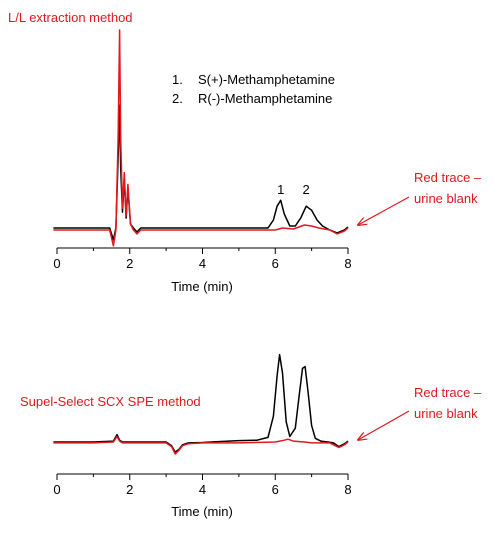  I want to click on chart-2-series-sample-line, so click(201, 403).